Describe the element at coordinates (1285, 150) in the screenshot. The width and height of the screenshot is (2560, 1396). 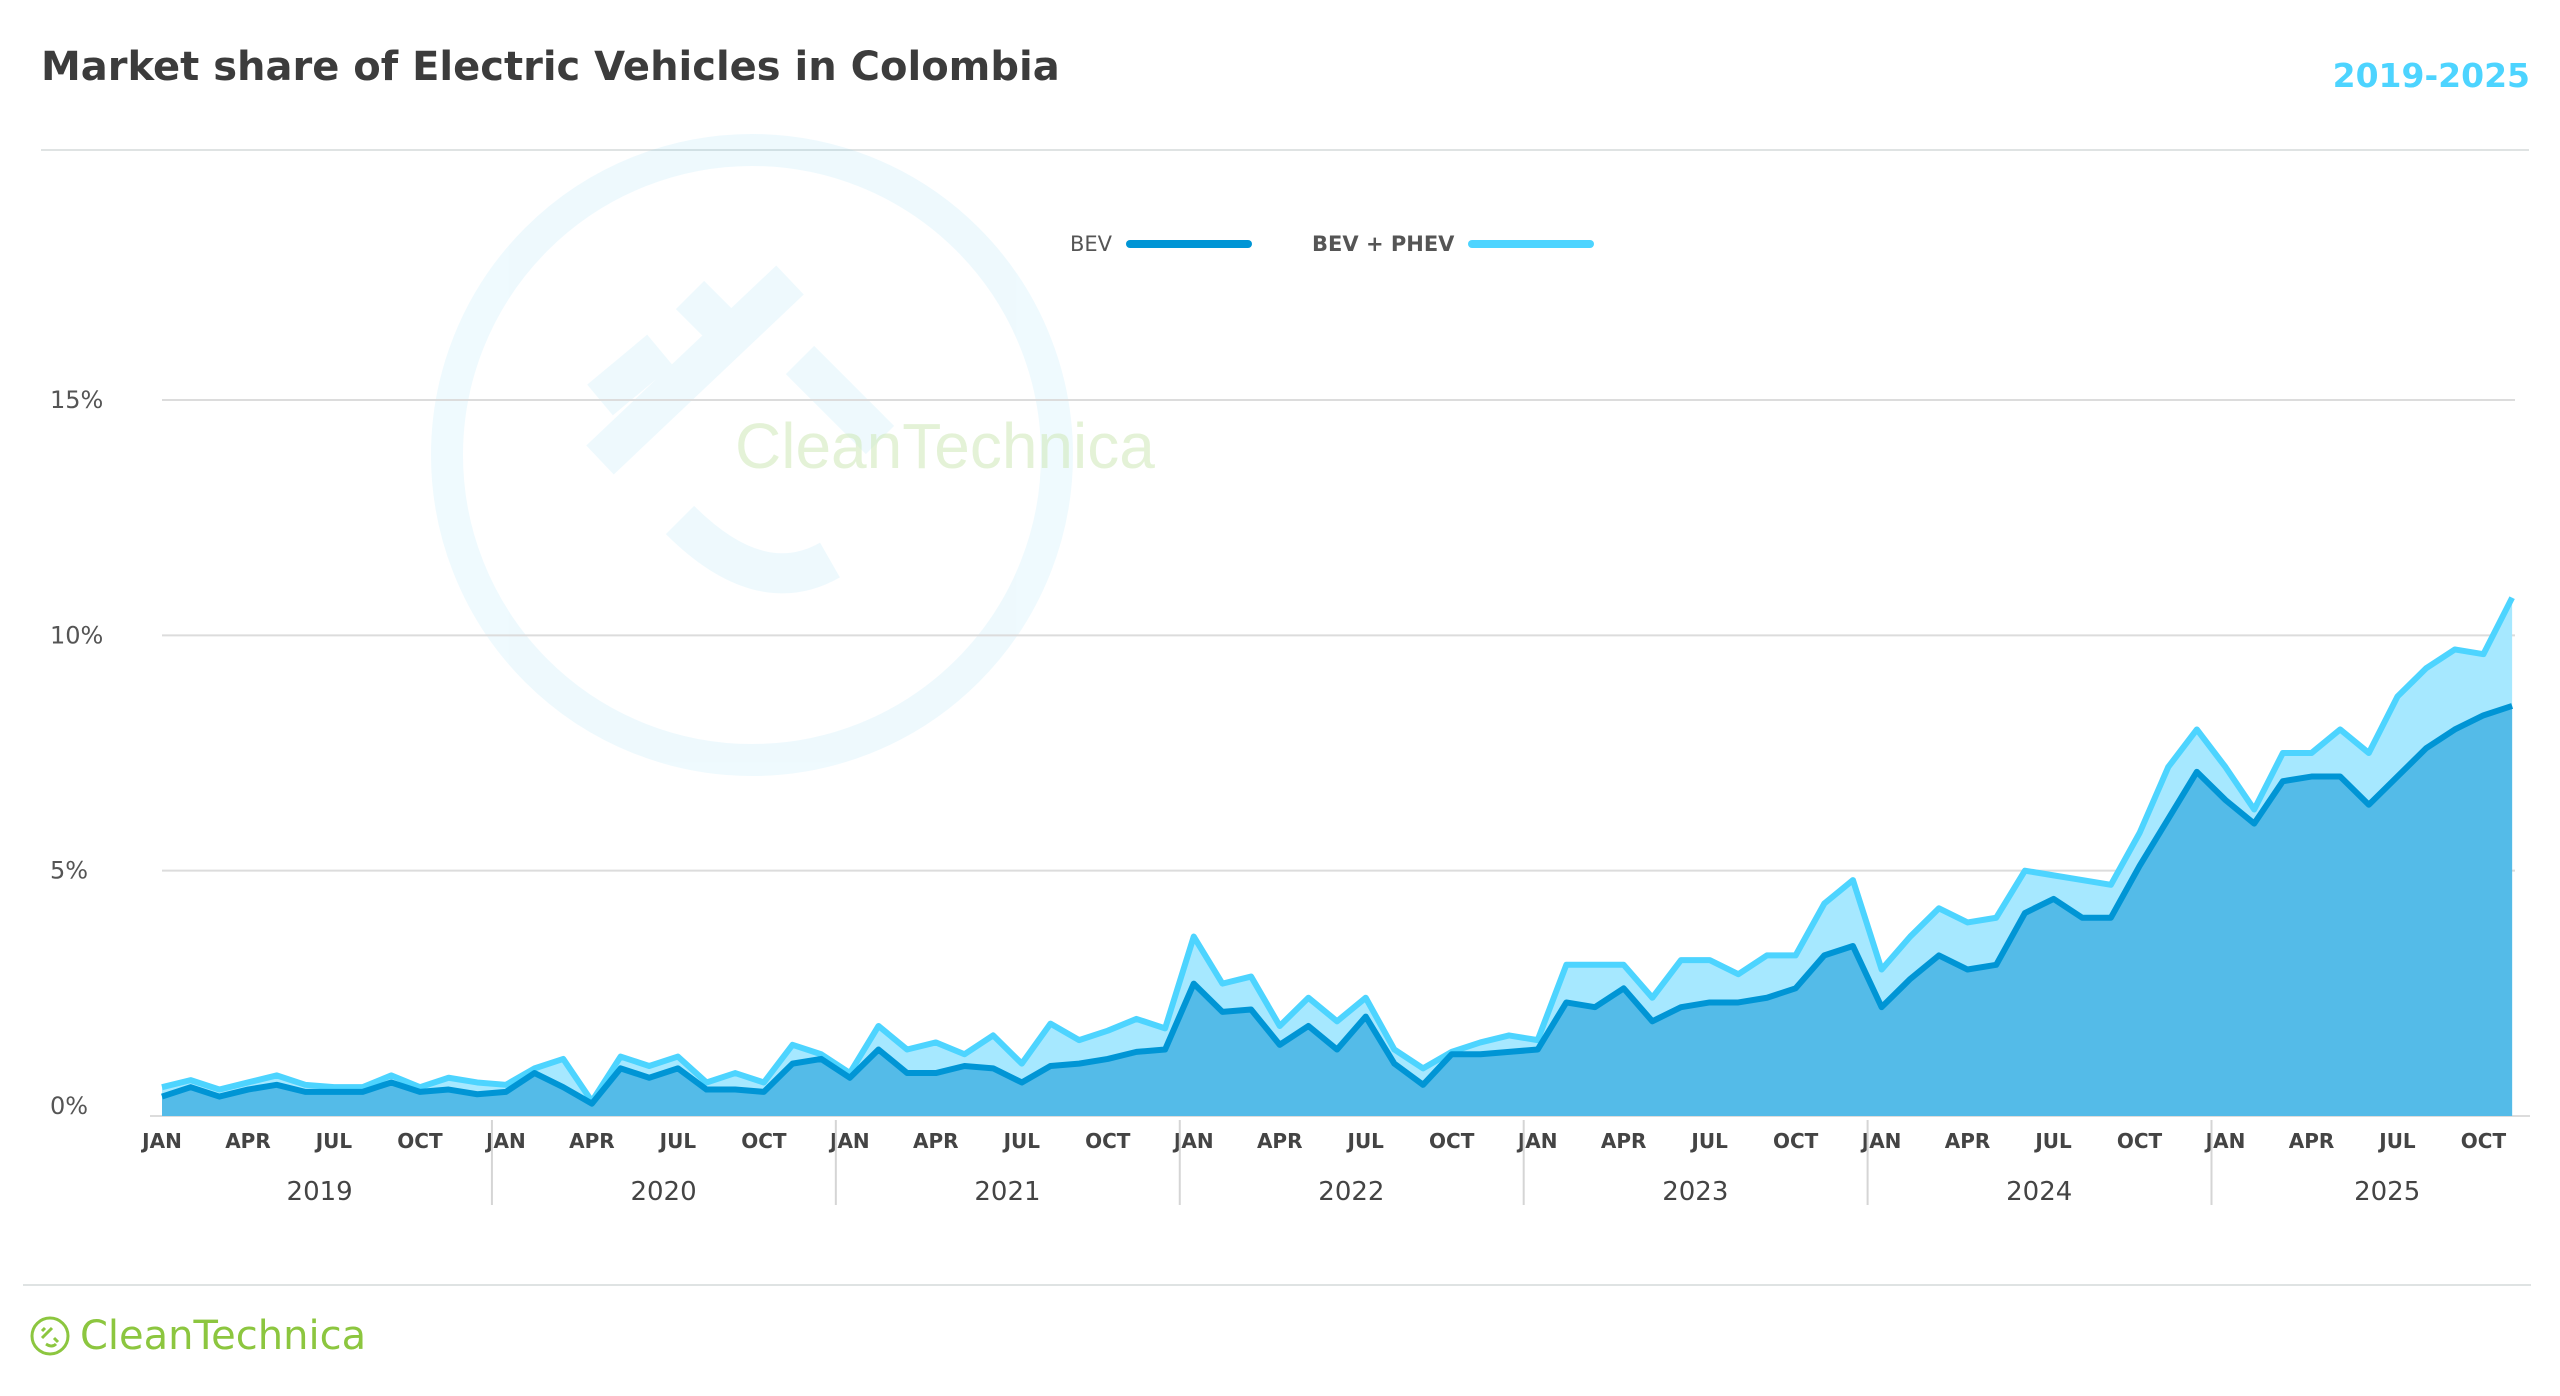
I see `header-divider` at that location.